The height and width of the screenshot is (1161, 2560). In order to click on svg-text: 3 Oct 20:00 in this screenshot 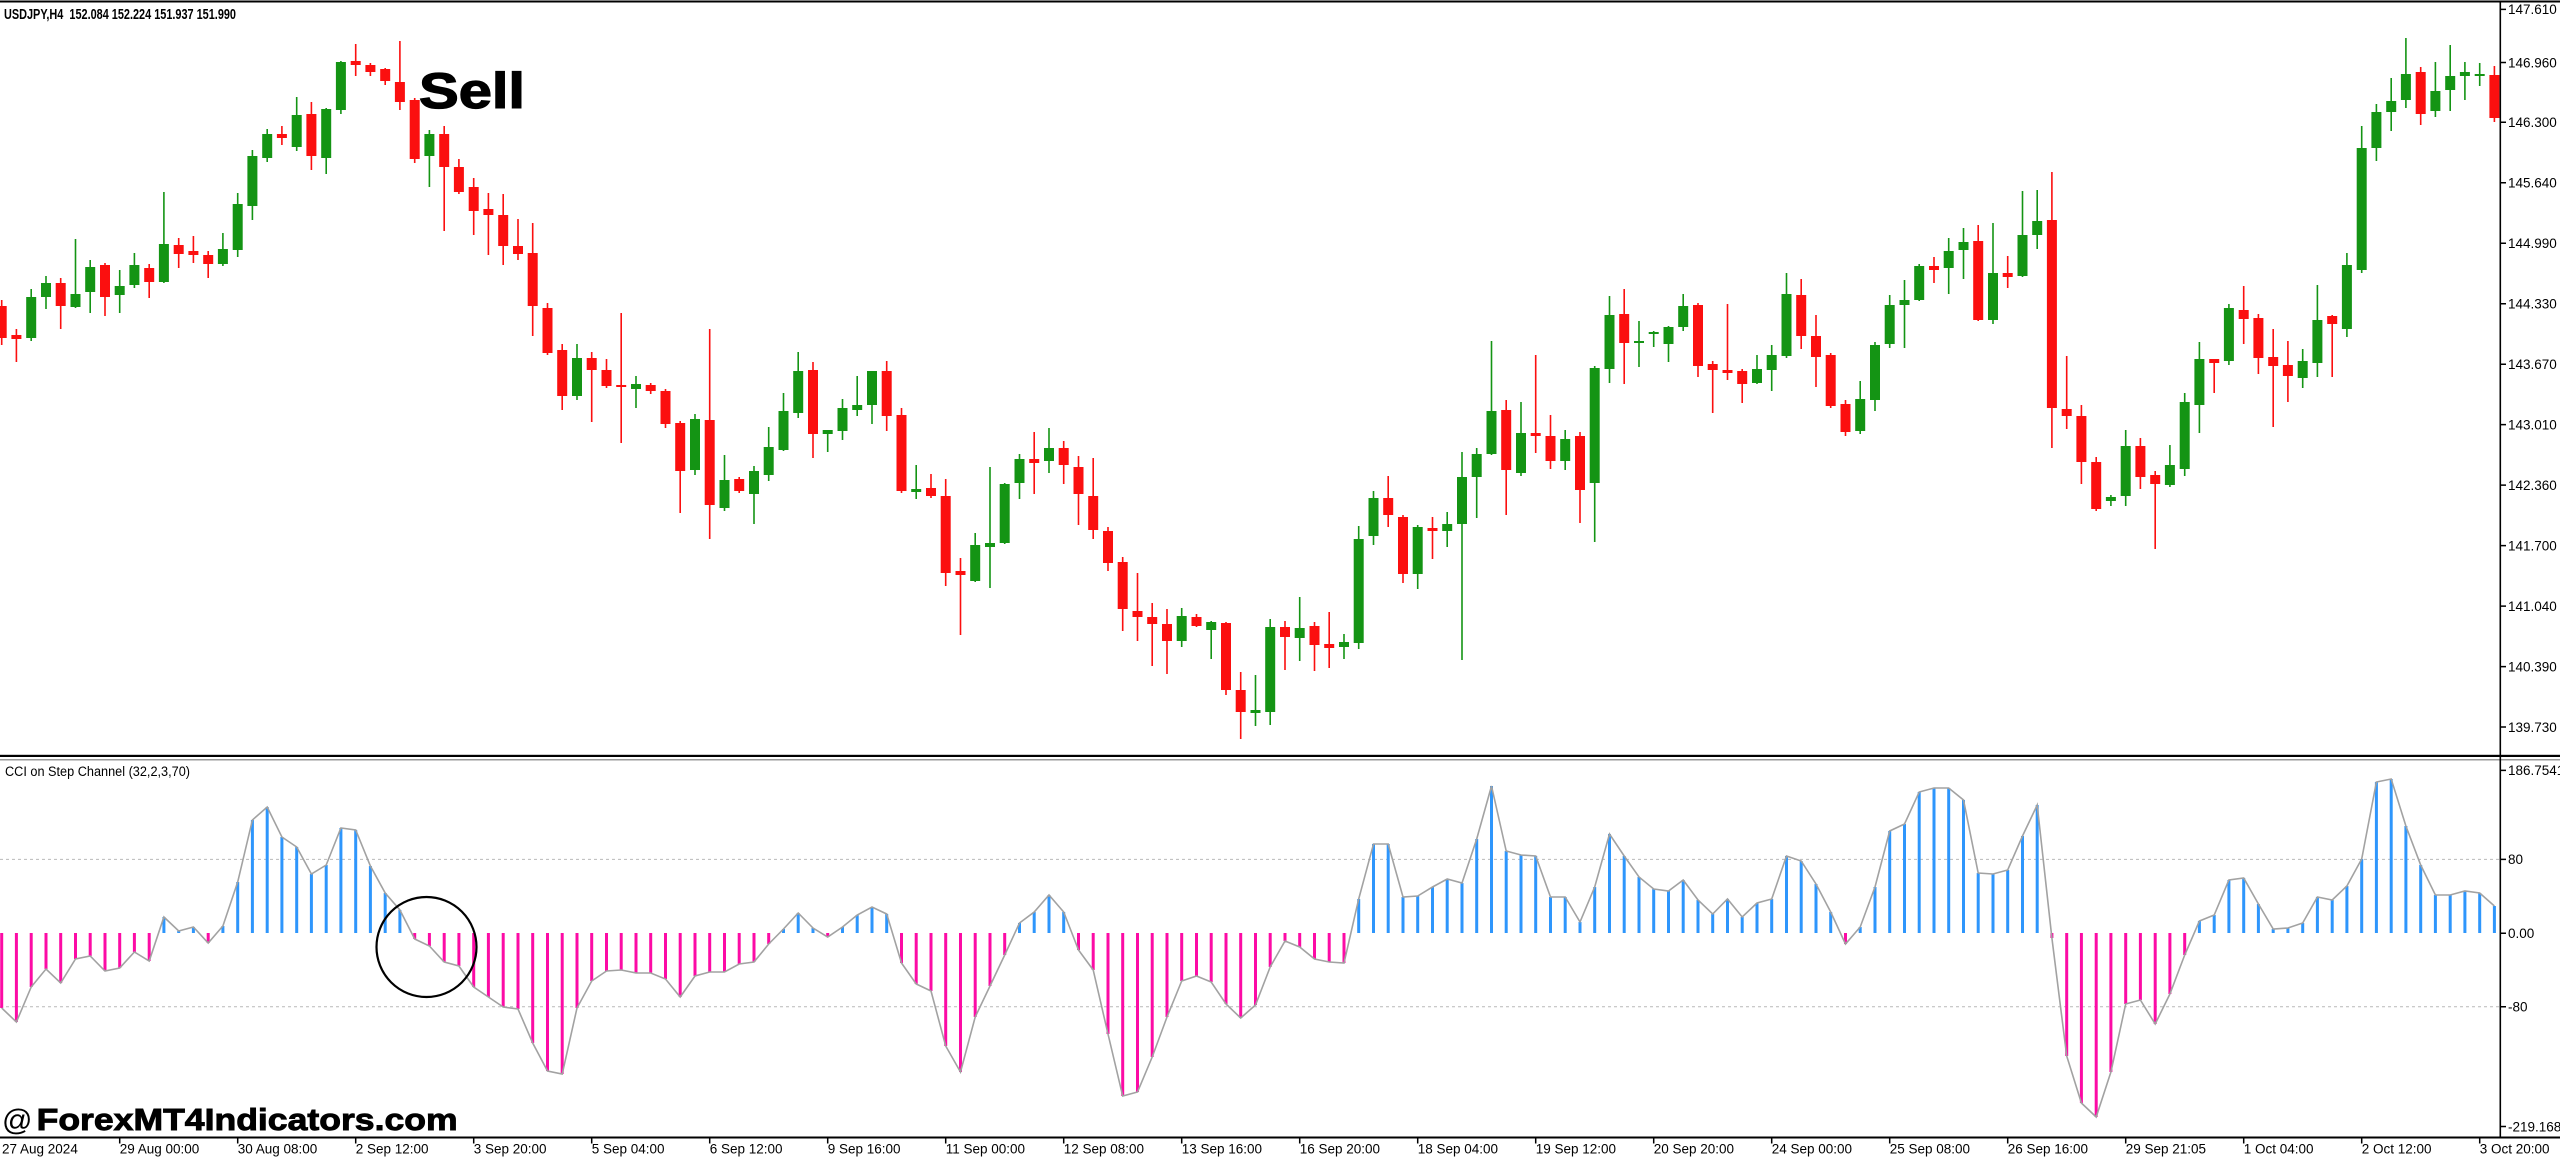, I will do `click(2515, 1149)`.